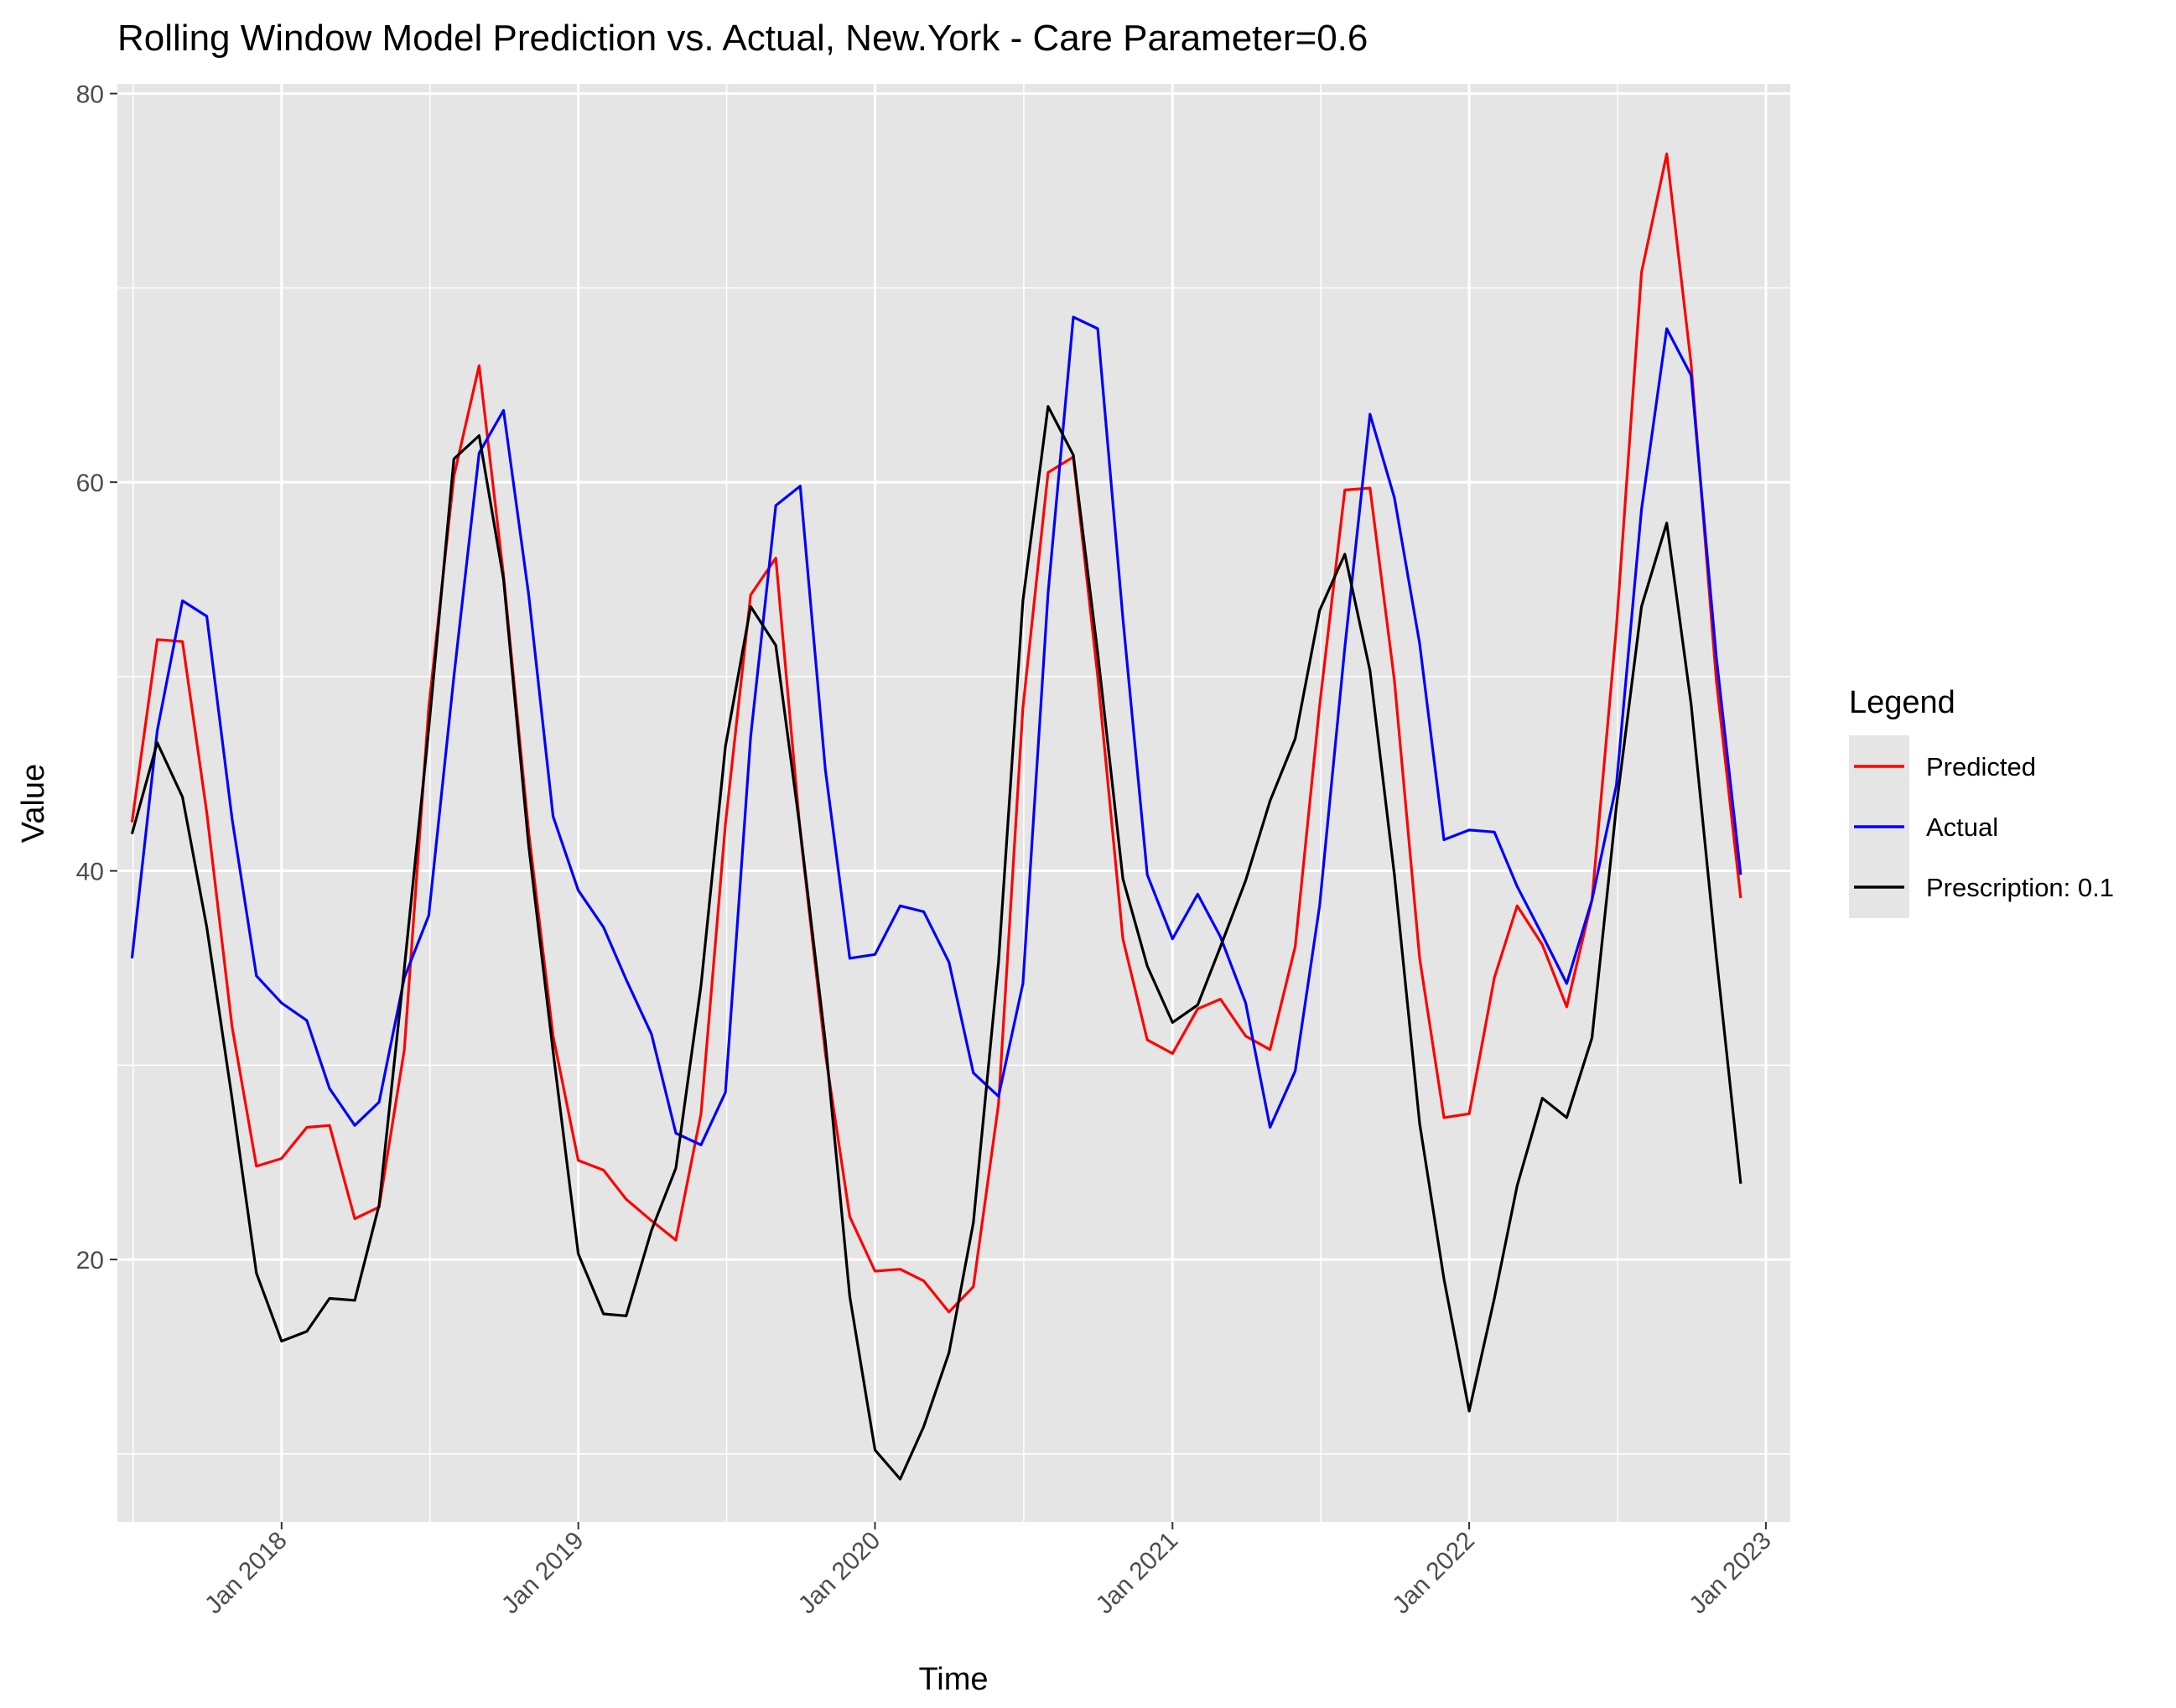 This screenshot has height=1708, width=2176. Describe the element at coordinates (1981, 766) in the screenshot. I see `legend-label: Predicted` at that location.